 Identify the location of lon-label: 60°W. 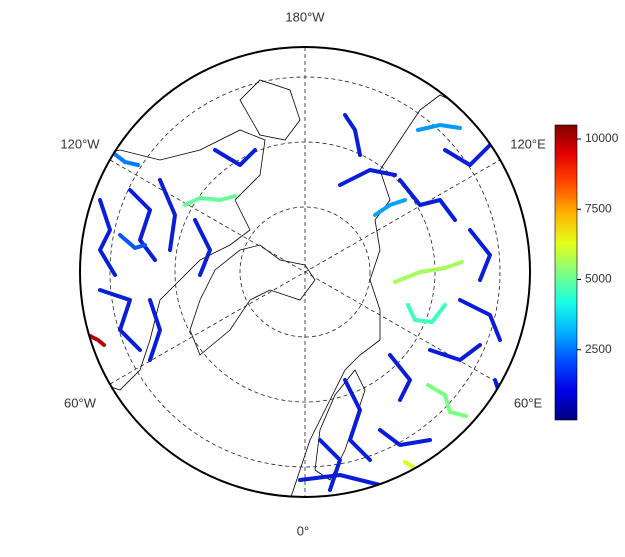
(80, 402).